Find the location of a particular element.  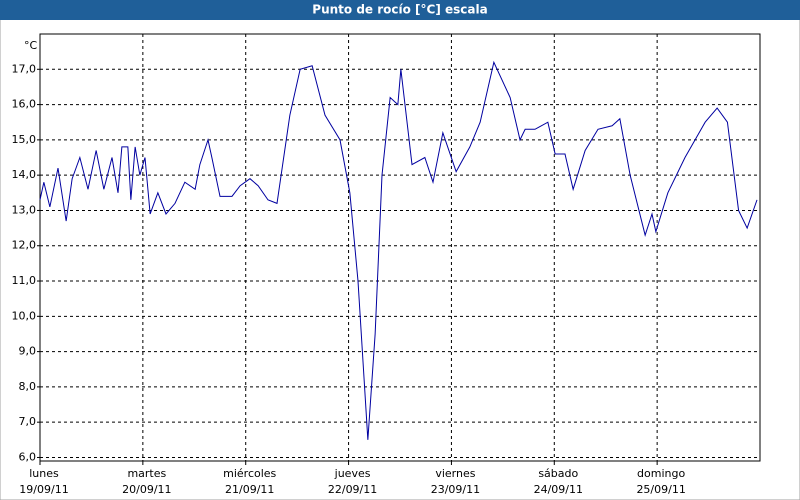

x-tick-date: 24/09/11 is located at coordinates (558, 489).